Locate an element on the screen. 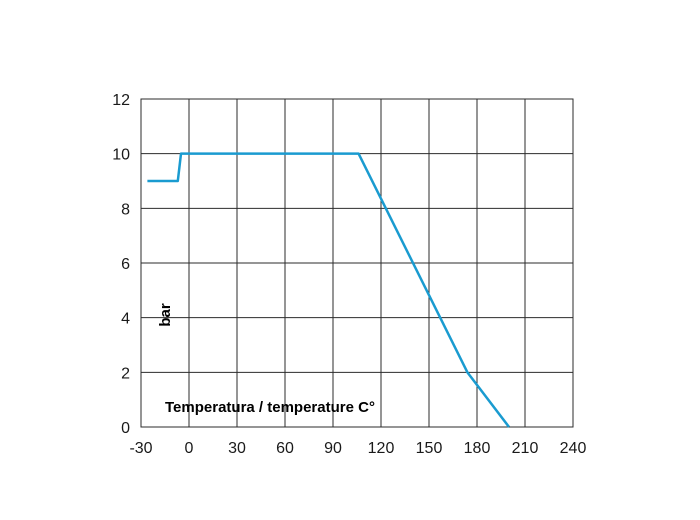  y-tick-label: 6 is located at coordinates (125, 264).